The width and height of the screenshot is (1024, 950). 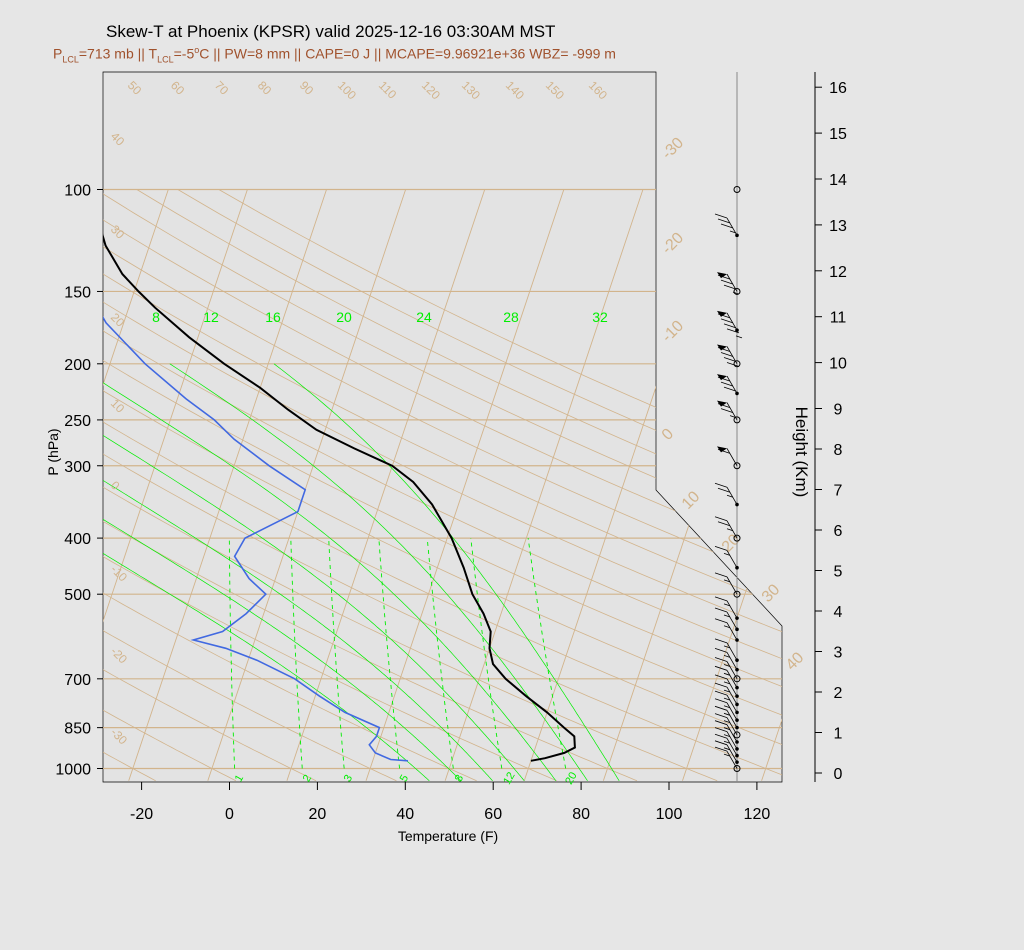 What do you see at coordinates (53, 451) in the screenshot?
I see `y-axis-label: P (hPa)` at bounding box center [53, 451].